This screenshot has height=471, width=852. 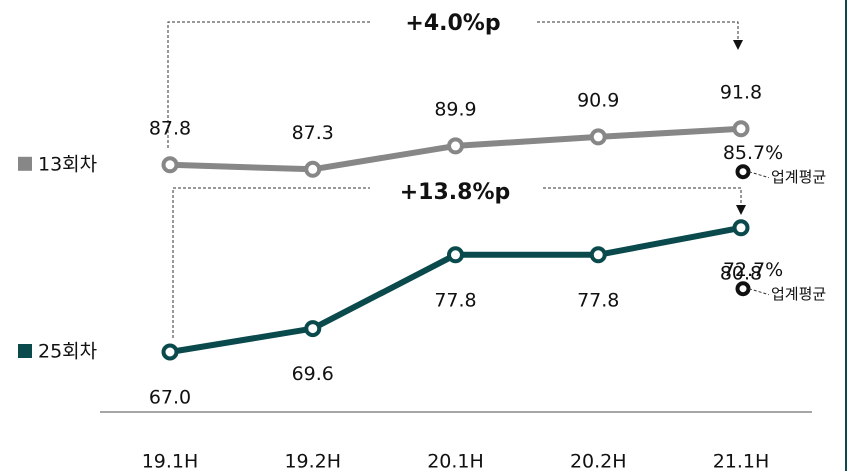 I want to click on value-label: 80.8, so click(x=741, y=273).